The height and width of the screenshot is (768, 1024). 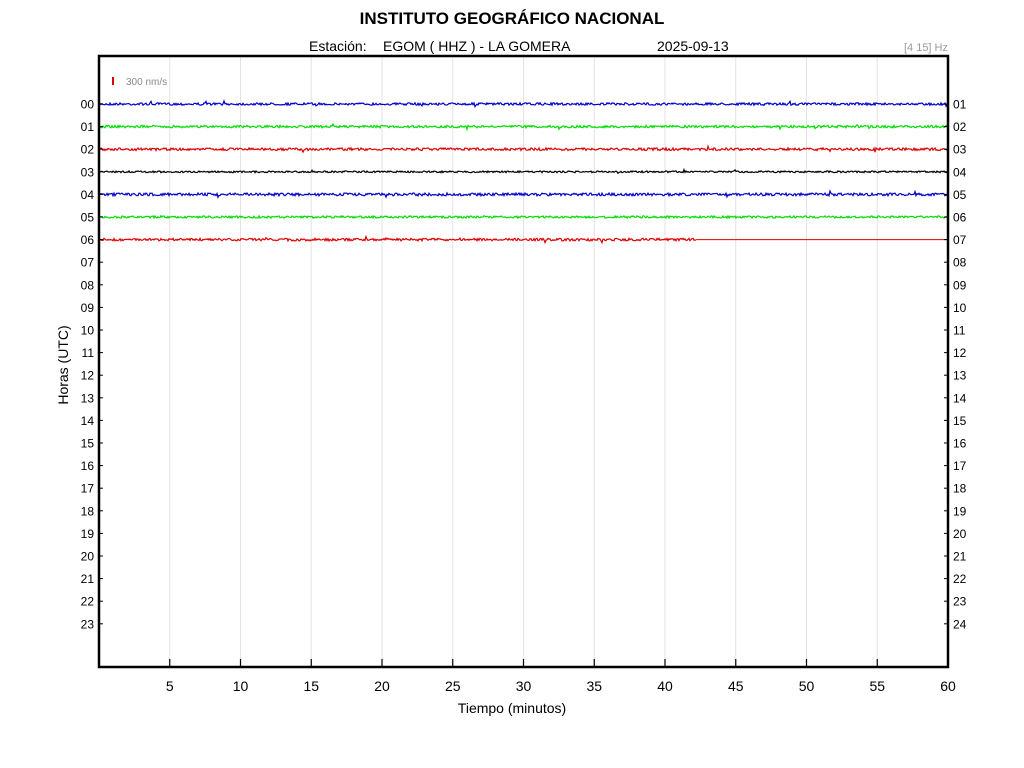 What do you see at coordinates (960, 511) in the screenshot?
I see `hour-label-right: 19` at bounding box center [960, 511].